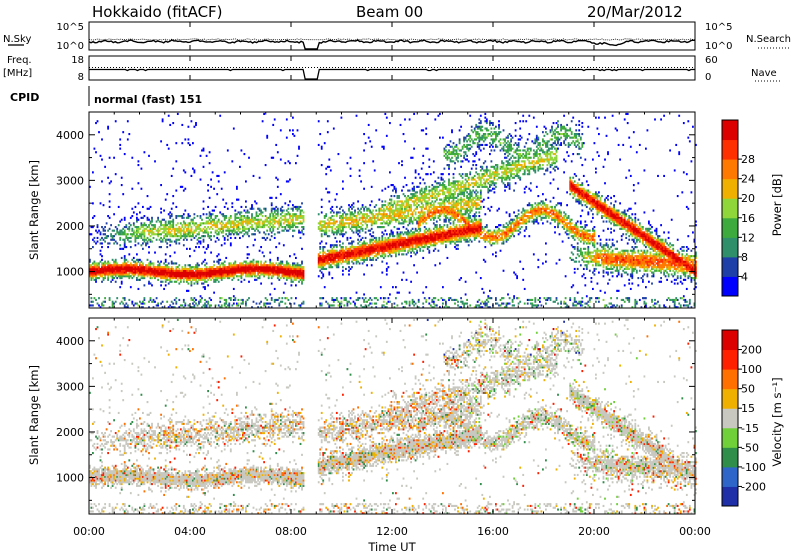 Image resolution: width=800 pixels, height=554 pixels. I want to click on nsearch-tick-top: 10^5, so click(718, 27).